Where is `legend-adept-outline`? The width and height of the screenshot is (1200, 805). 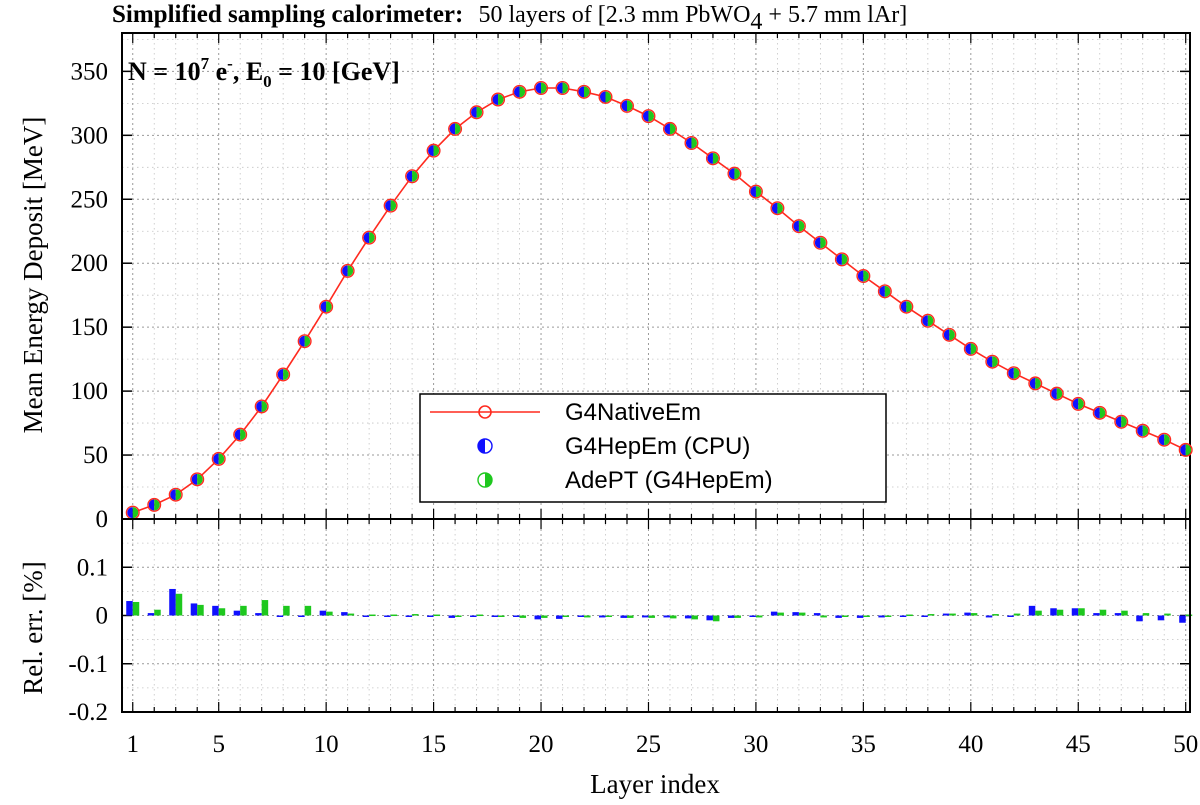 legend-adept-outline is located at coordinates (485, 480).